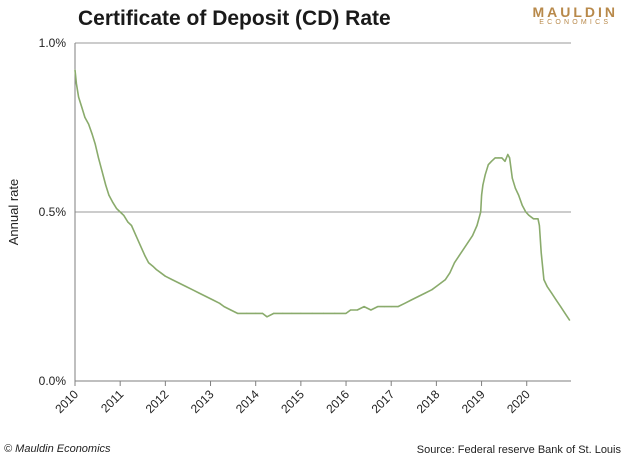 This screenshot has height=459, width=630. What do you see at coordinates (57, 449) in the screenshot?
I see `copyright-note: © Mauldin Economics` at bounding box center [57, 449].